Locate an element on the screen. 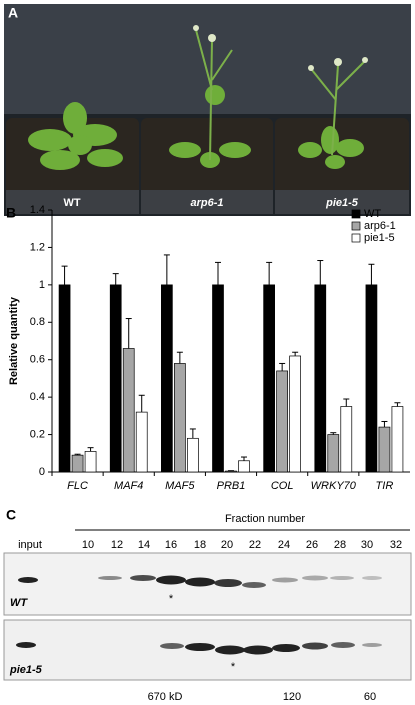 This screenshot has height=705, width=415. photo-label: pie1-5 is located at coordinates (342, 203).